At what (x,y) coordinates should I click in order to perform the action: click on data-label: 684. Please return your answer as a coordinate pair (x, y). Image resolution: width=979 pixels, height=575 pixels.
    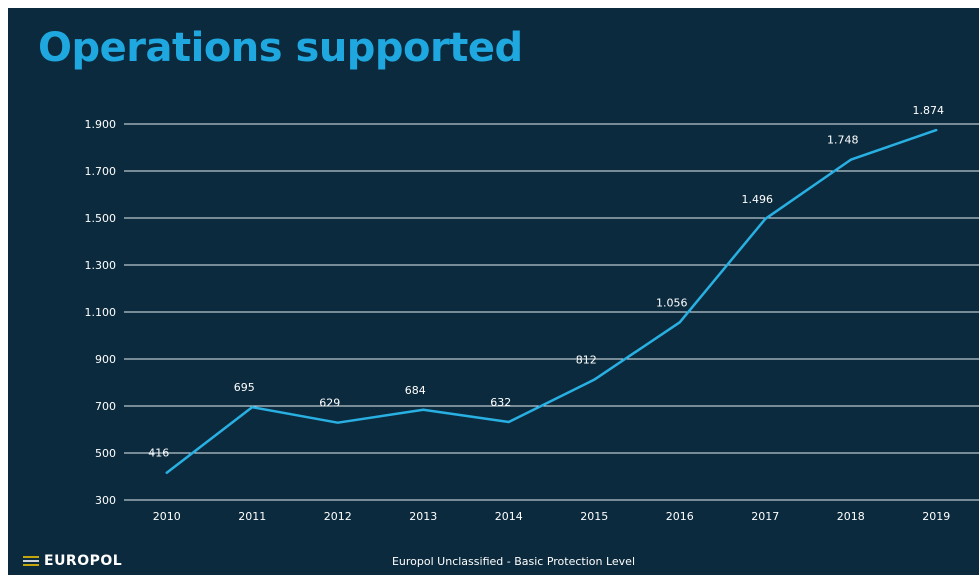
    Looking at the image, I should click on (415, 390).